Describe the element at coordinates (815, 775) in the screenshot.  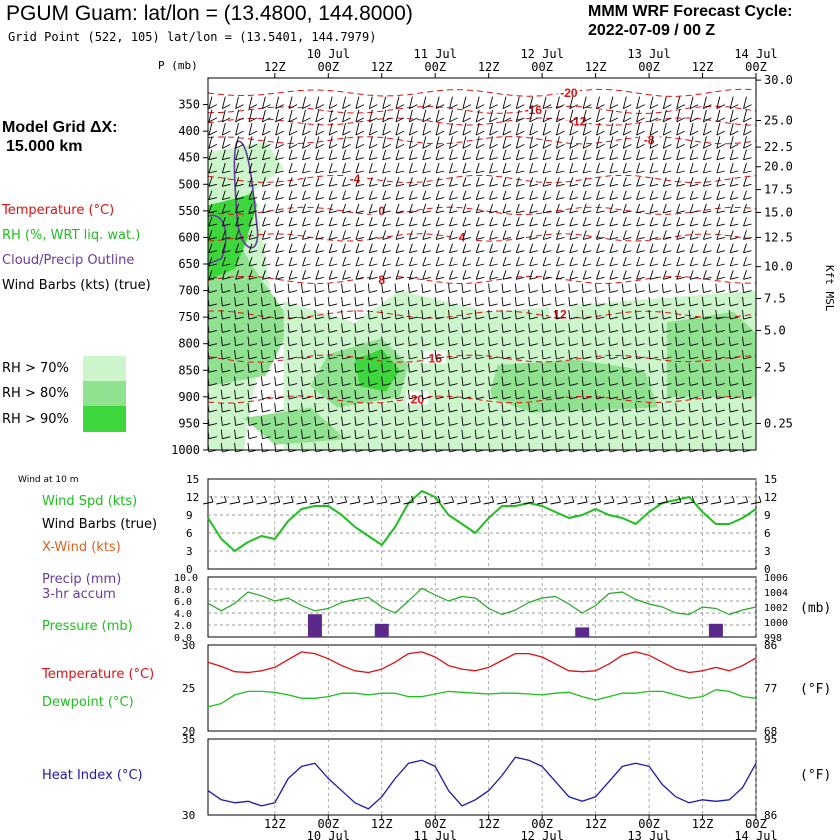
I see `heat-index-unit-label: (°F)` at that location.